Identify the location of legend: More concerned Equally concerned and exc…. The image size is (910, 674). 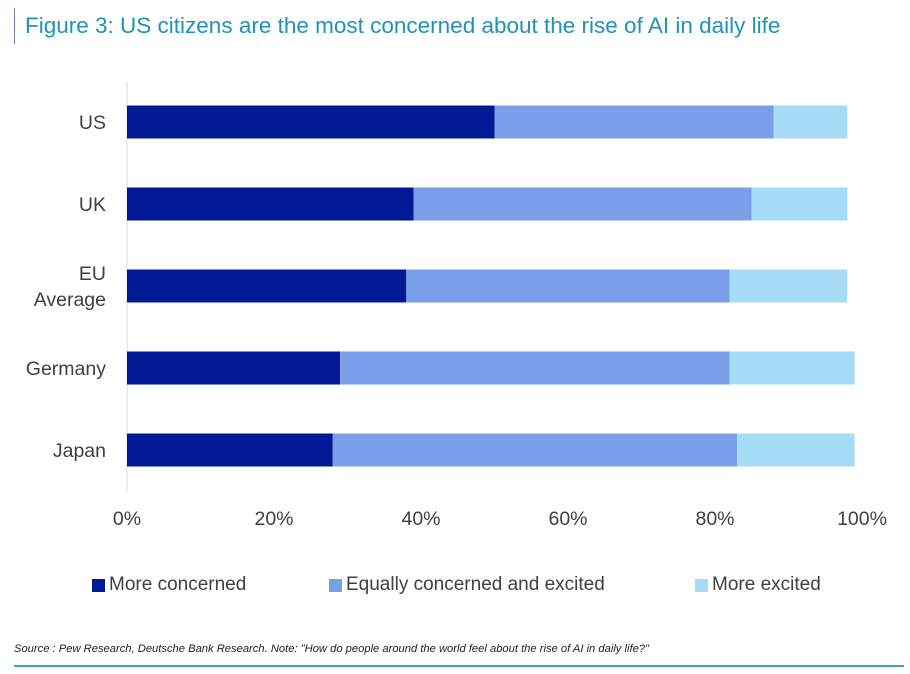
(455, 585).